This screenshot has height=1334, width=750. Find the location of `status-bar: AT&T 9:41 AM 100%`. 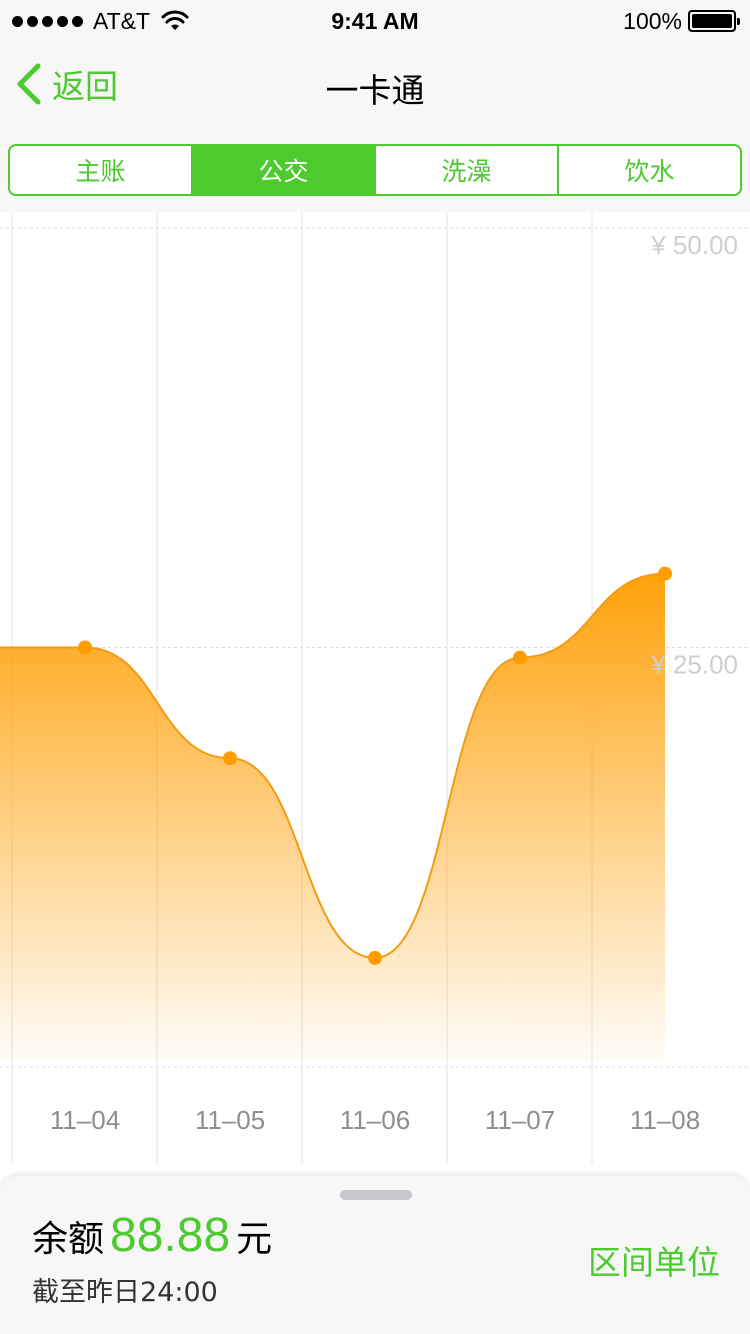

status-bar: AT&T 9:41 AM 100% is located at coordinates (375, 20).